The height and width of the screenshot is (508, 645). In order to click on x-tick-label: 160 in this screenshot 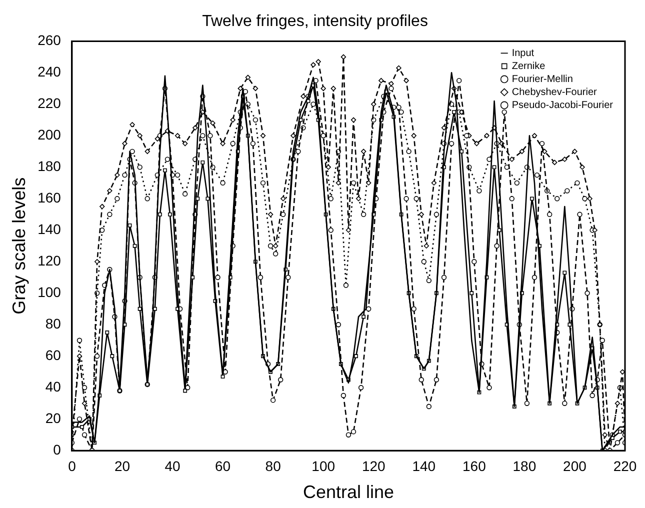, I will do `click(474, 466)`.